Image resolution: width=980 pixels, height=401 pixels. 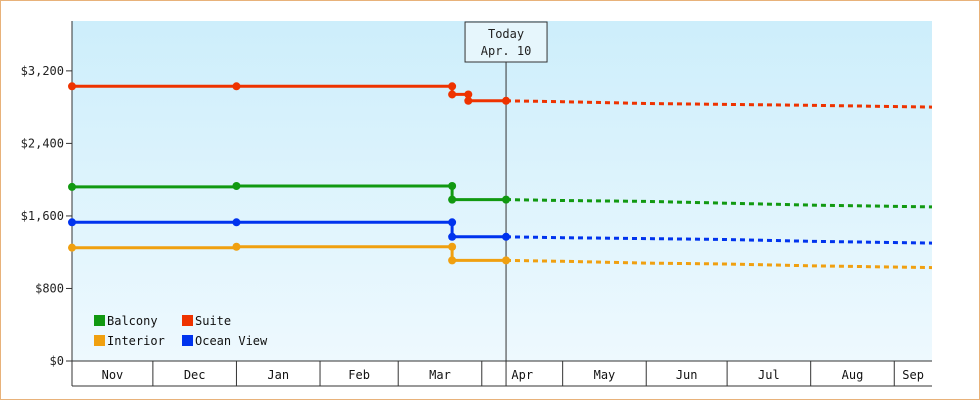 I want to click on series-line-suite, so click(x=289, y=93).